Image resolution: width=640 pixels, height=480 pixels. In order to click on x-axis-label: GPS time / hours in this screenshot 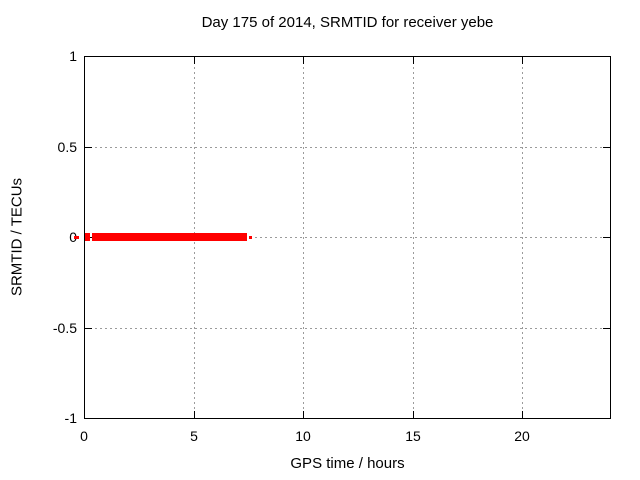, I will do `click(347, 463)`.